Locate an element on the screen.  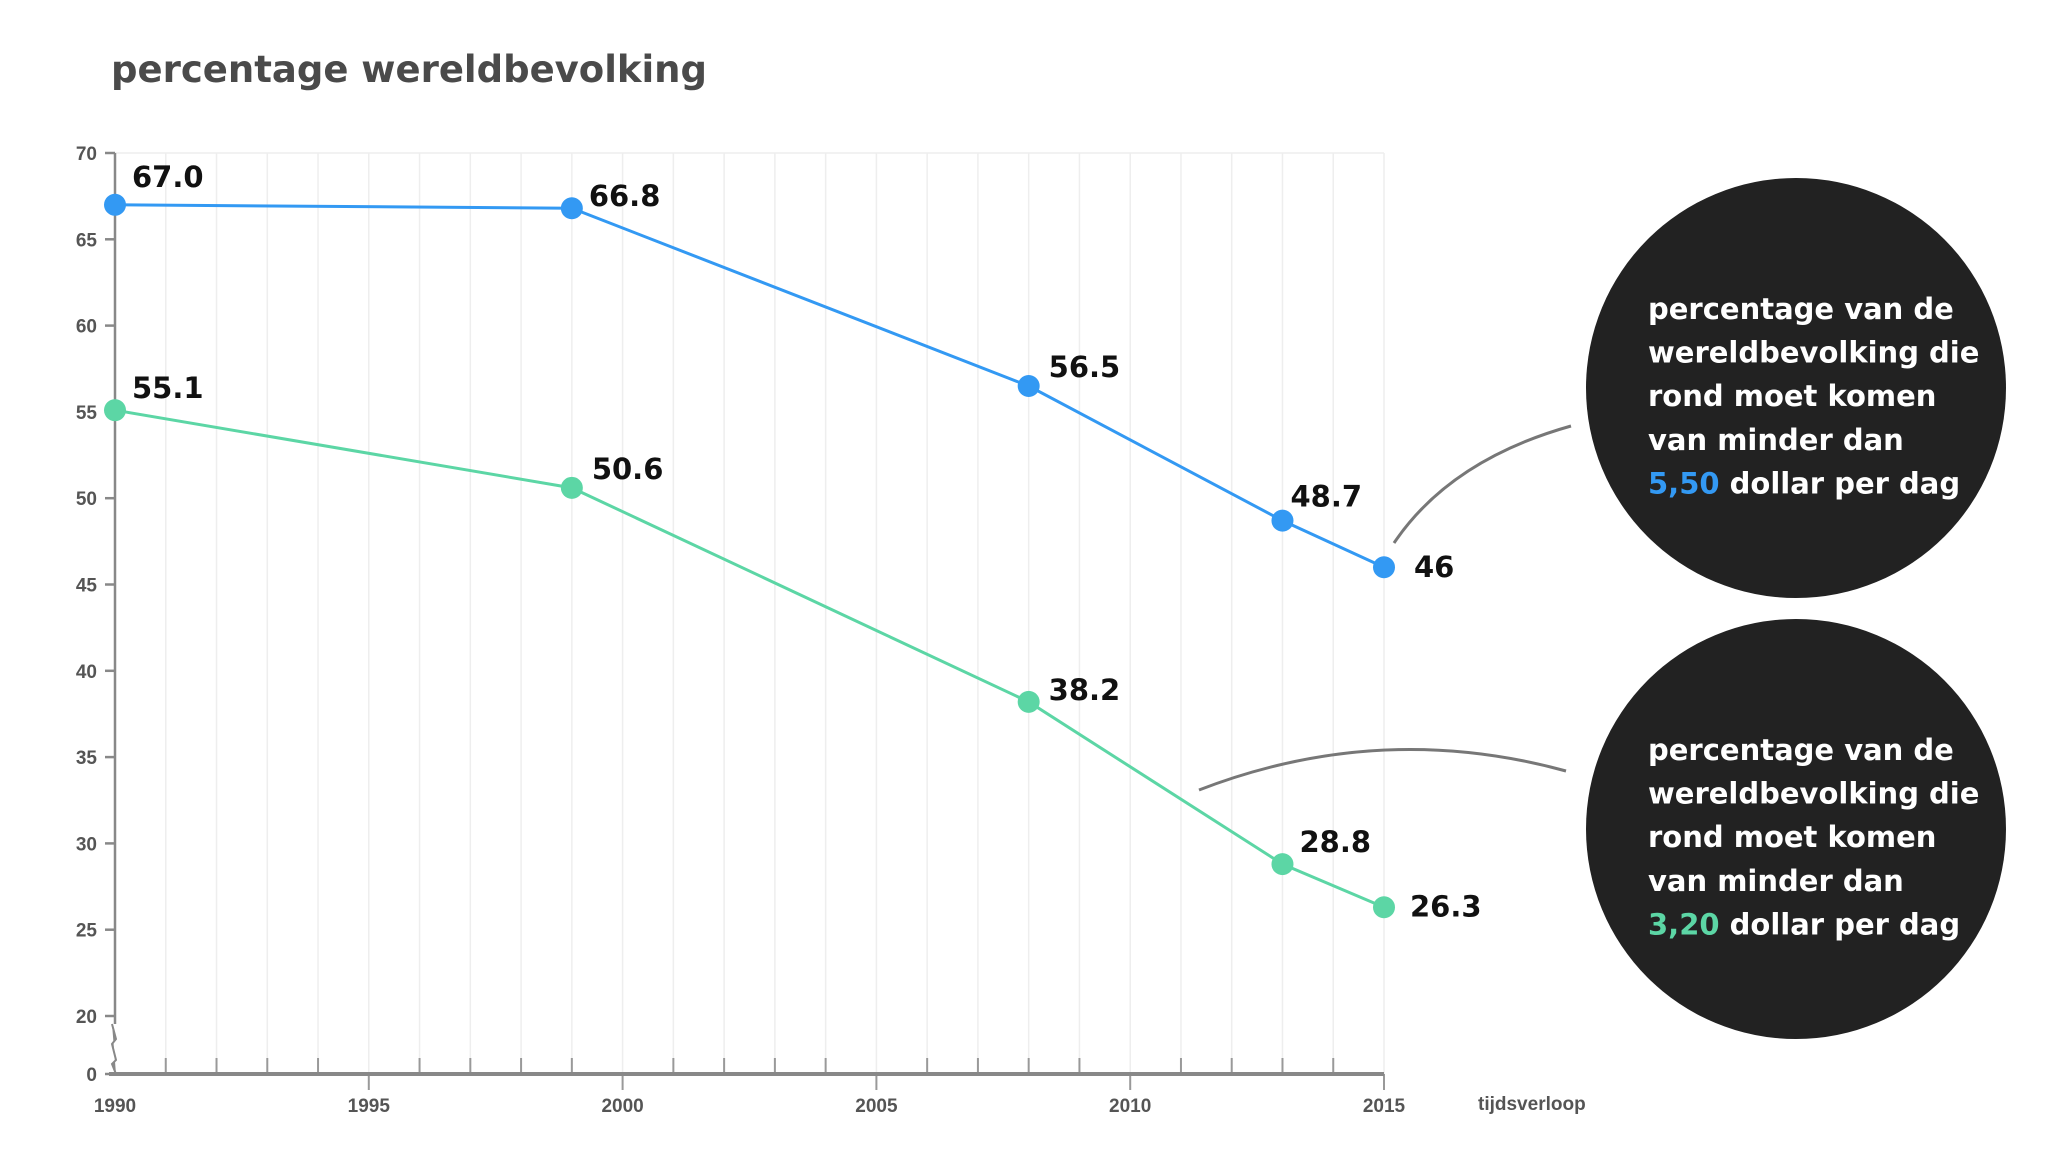
chart-title: percentage wereldbevolking is located at coordinates (409, 69).